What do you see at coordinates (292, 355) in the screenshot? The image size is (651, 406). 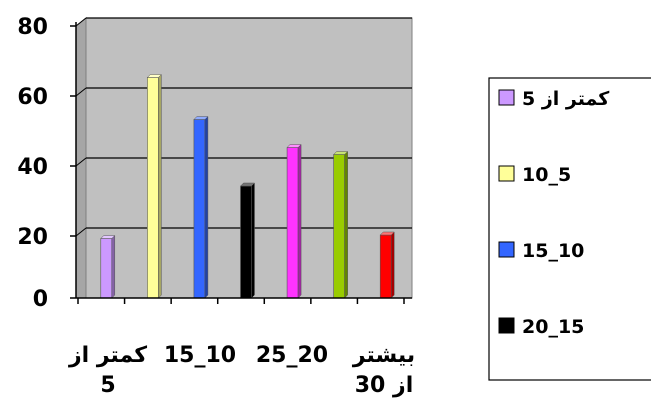 I see `x-tick-label: 25_20` at bounding box center [292, 355].